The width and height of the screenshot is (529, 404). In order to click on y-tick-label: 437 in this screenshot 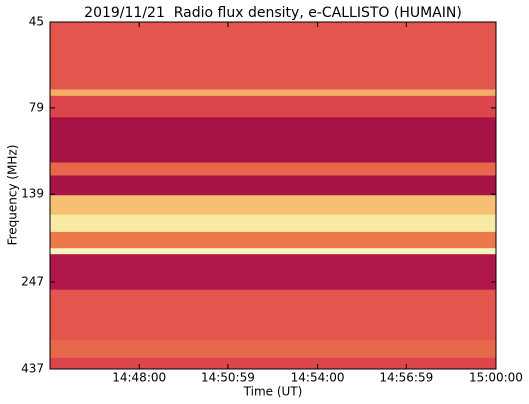, I will do `click(32, 369)`.